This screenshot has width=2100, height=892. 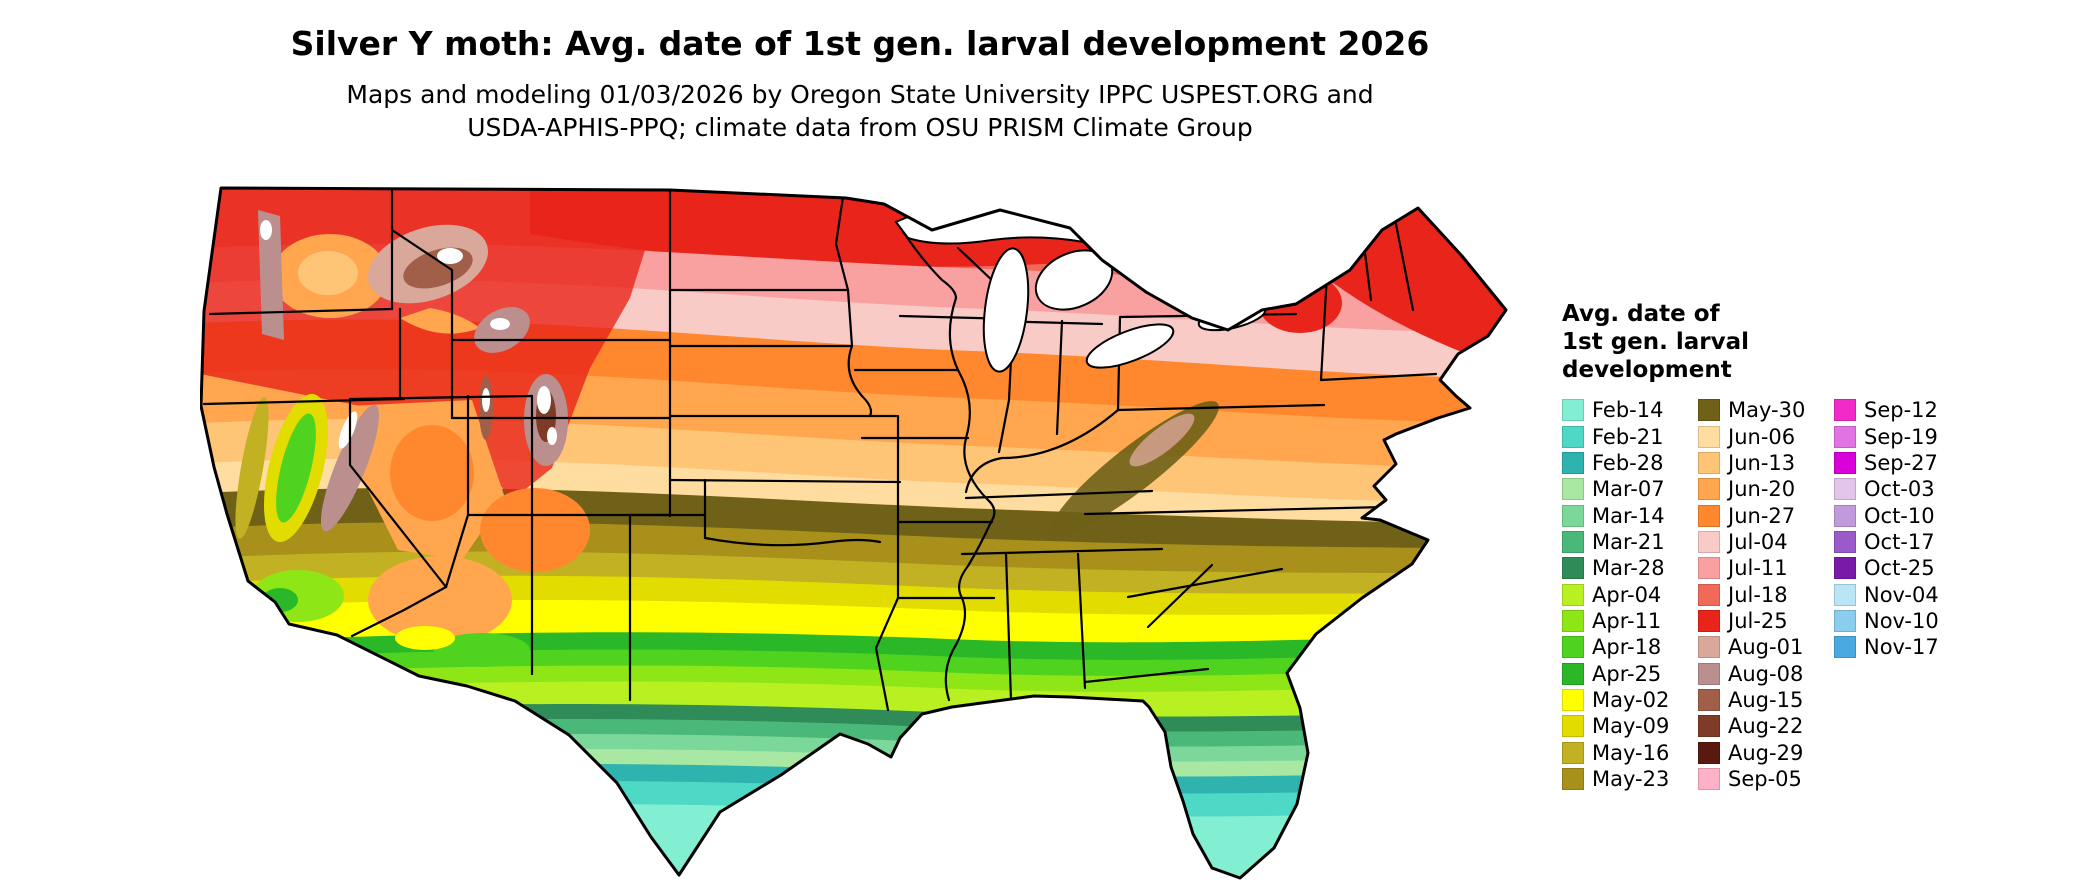 What do you see at coordinates (1627, 594) in the screenshot?
I see `legend-entry-label: Apr-04` at bounding box center [1627, 594].